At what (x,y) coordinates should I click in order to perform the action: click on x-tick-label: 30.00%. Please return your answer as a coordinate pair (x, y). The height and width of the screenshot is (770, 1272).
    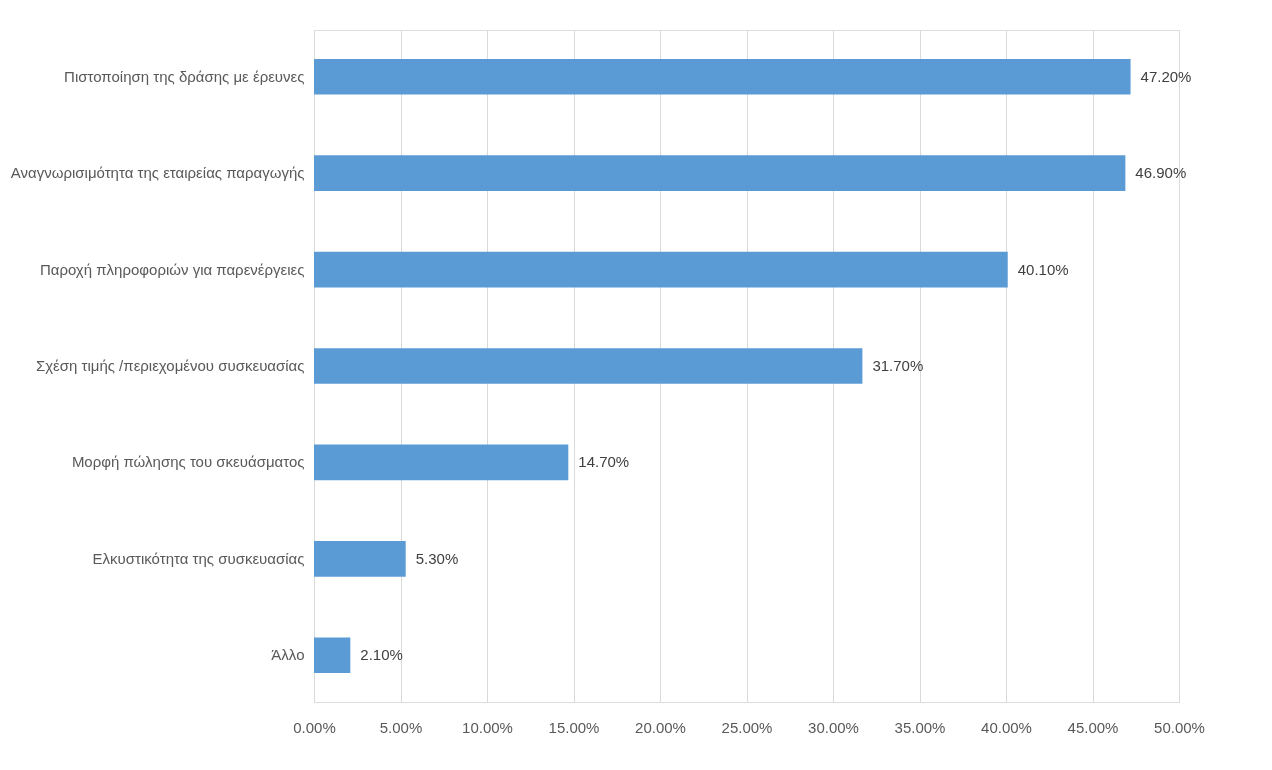
    Looking at the image, I should click on (833, 727).